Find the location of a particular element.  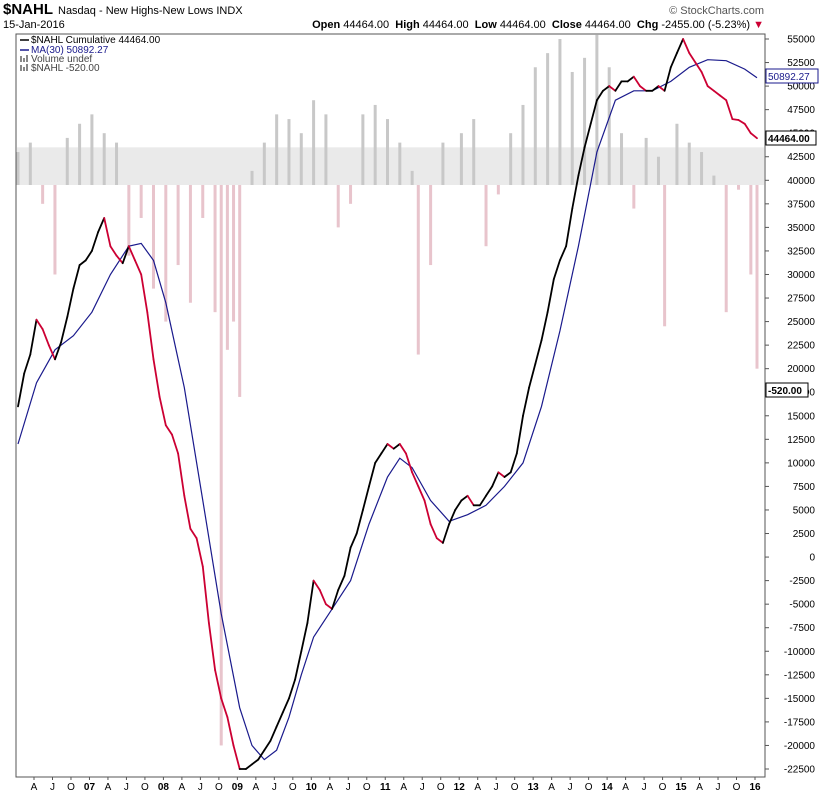

watermark: © StockCharts.com is located at coordinates (716, 11).